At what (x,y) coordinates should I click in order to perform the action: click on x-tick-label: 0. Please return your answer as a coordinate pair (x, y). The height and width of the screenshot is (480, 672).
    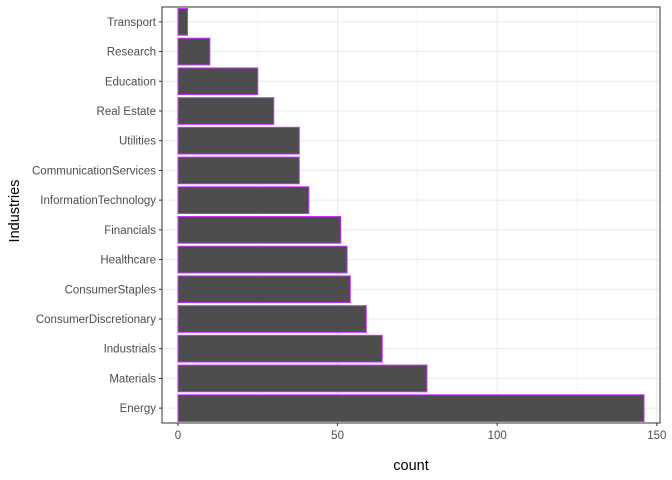
    Looking at the image, I should click on (178, 436).